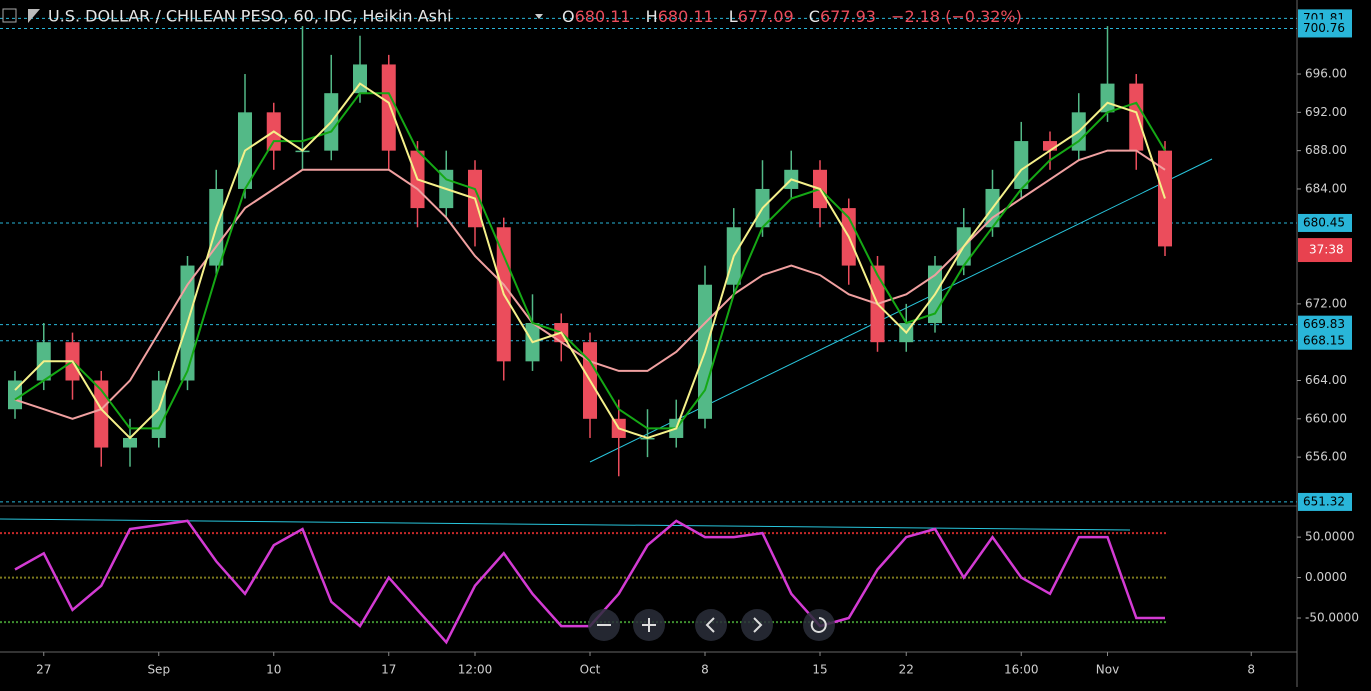 The height and width of the screenshot is (691, 1371). Describe the element at coordinates (1326, 150) in the screenshot. I see `y-tick-label: 688.00` at that location.